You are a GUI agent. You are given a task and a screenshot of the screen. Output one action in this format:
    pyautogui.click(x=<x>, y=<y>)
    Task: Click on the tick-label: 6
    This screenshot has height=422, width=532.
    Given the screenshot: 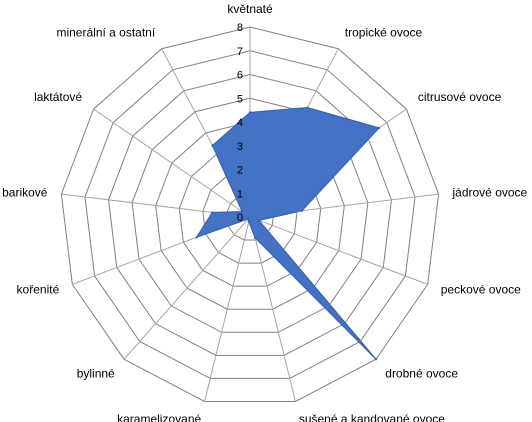 What is the action you would take?
    pyautogui.click(x=240, y=76)
    